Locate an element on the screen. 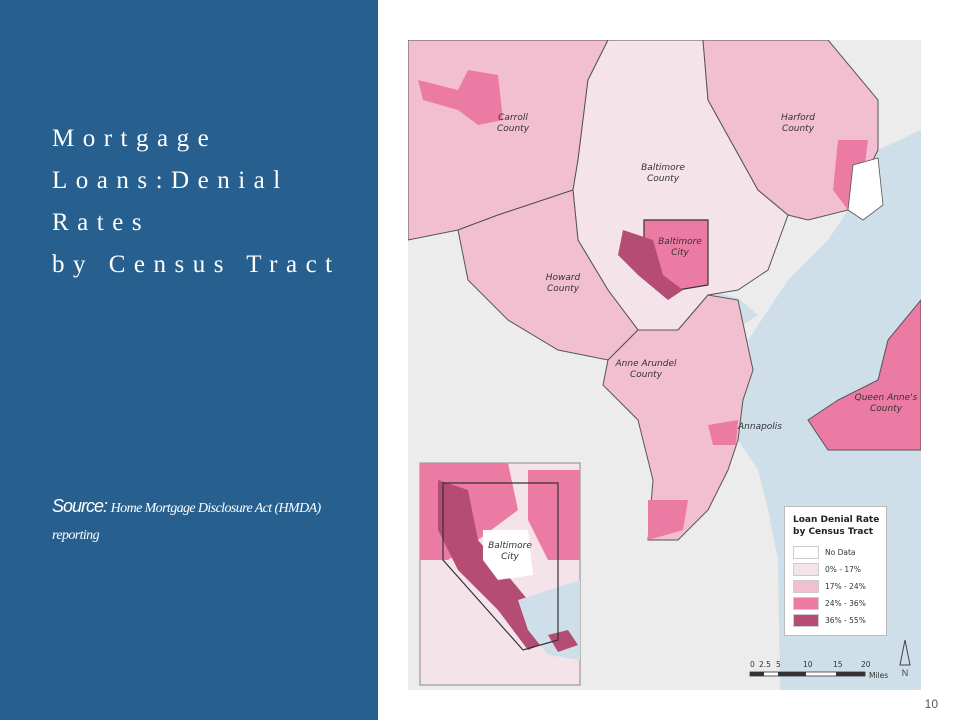  label-carroll: Carroll County is located at coordinates (513, 123).